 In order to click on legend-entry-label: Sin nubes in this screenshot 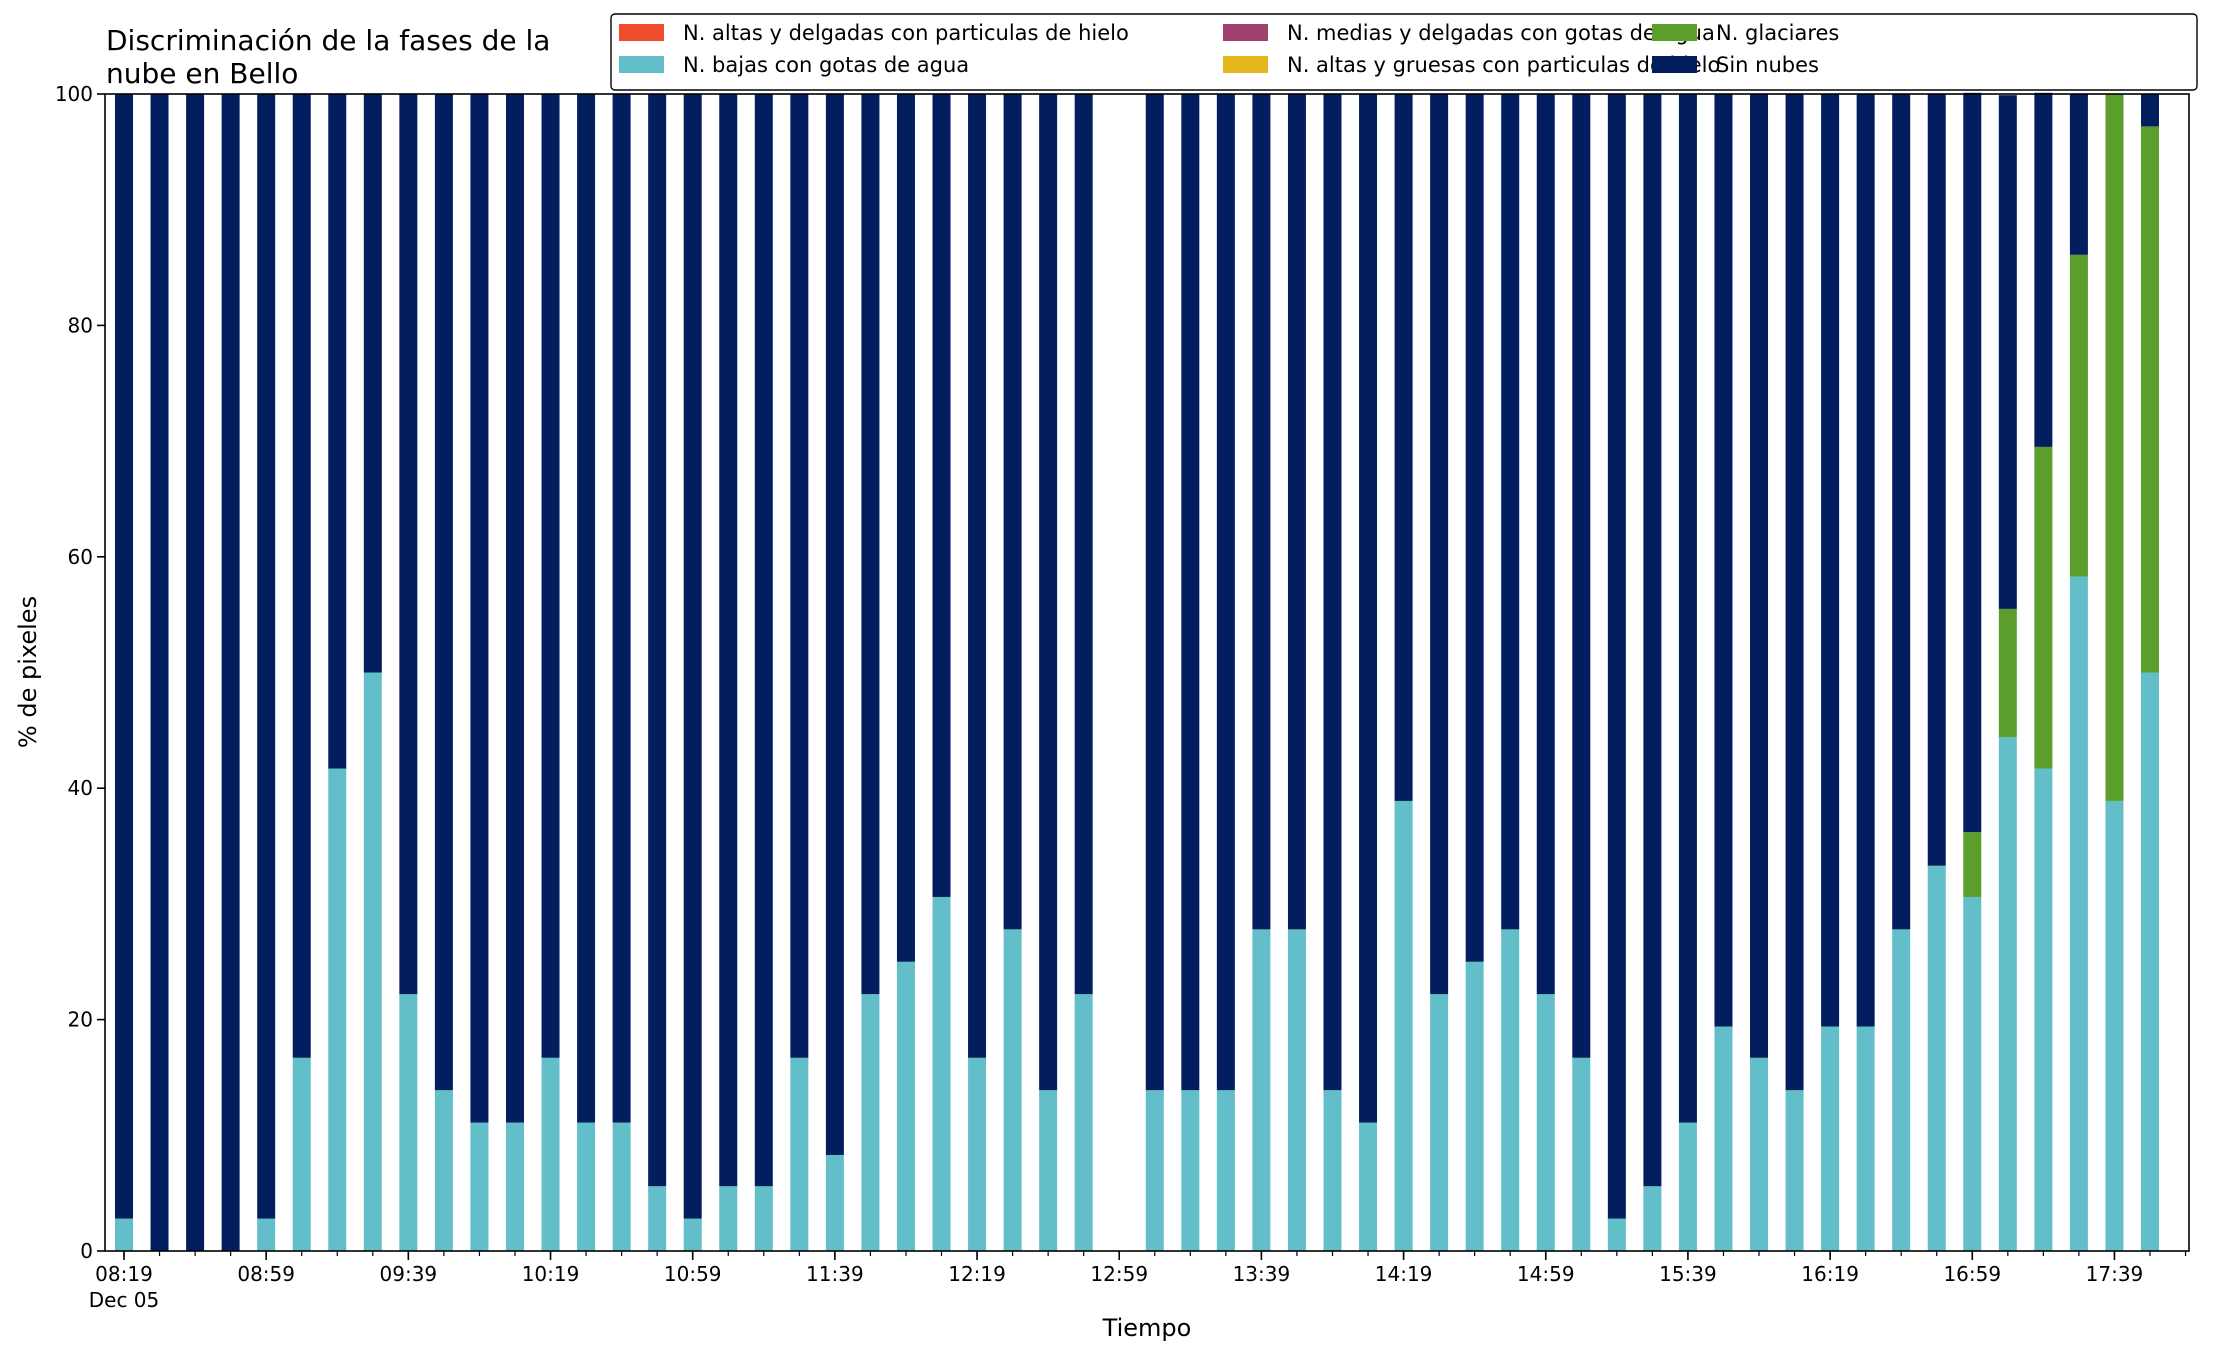, I will do `click(1767, 65)`.